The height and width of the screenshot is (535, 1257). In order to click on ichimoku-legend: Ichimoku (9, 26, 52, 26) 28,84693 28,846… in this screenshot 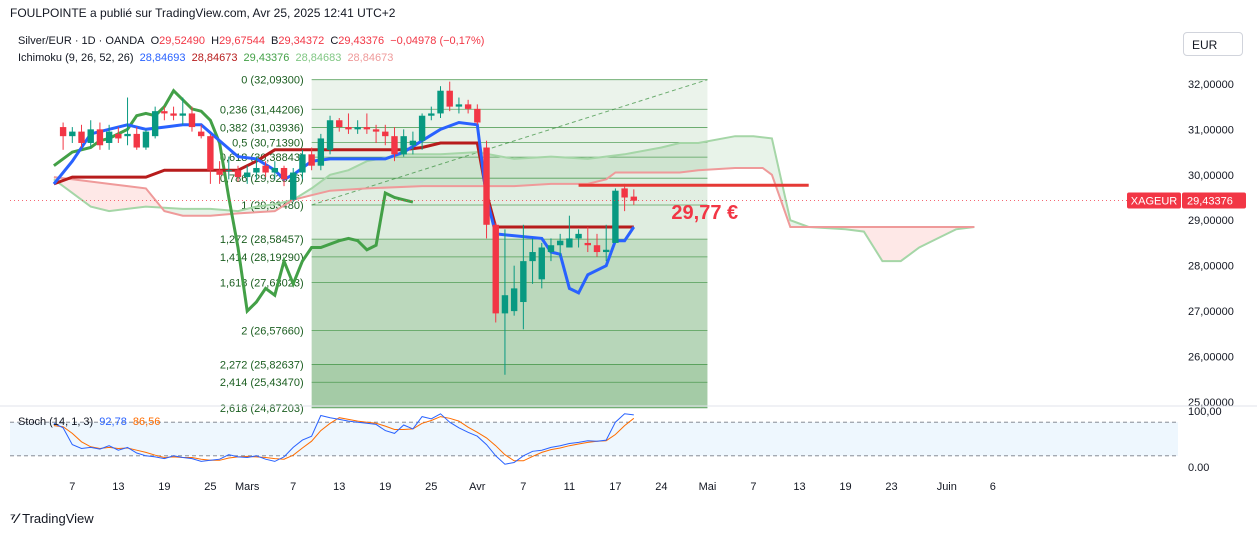, I will do `click(207, 58)`.